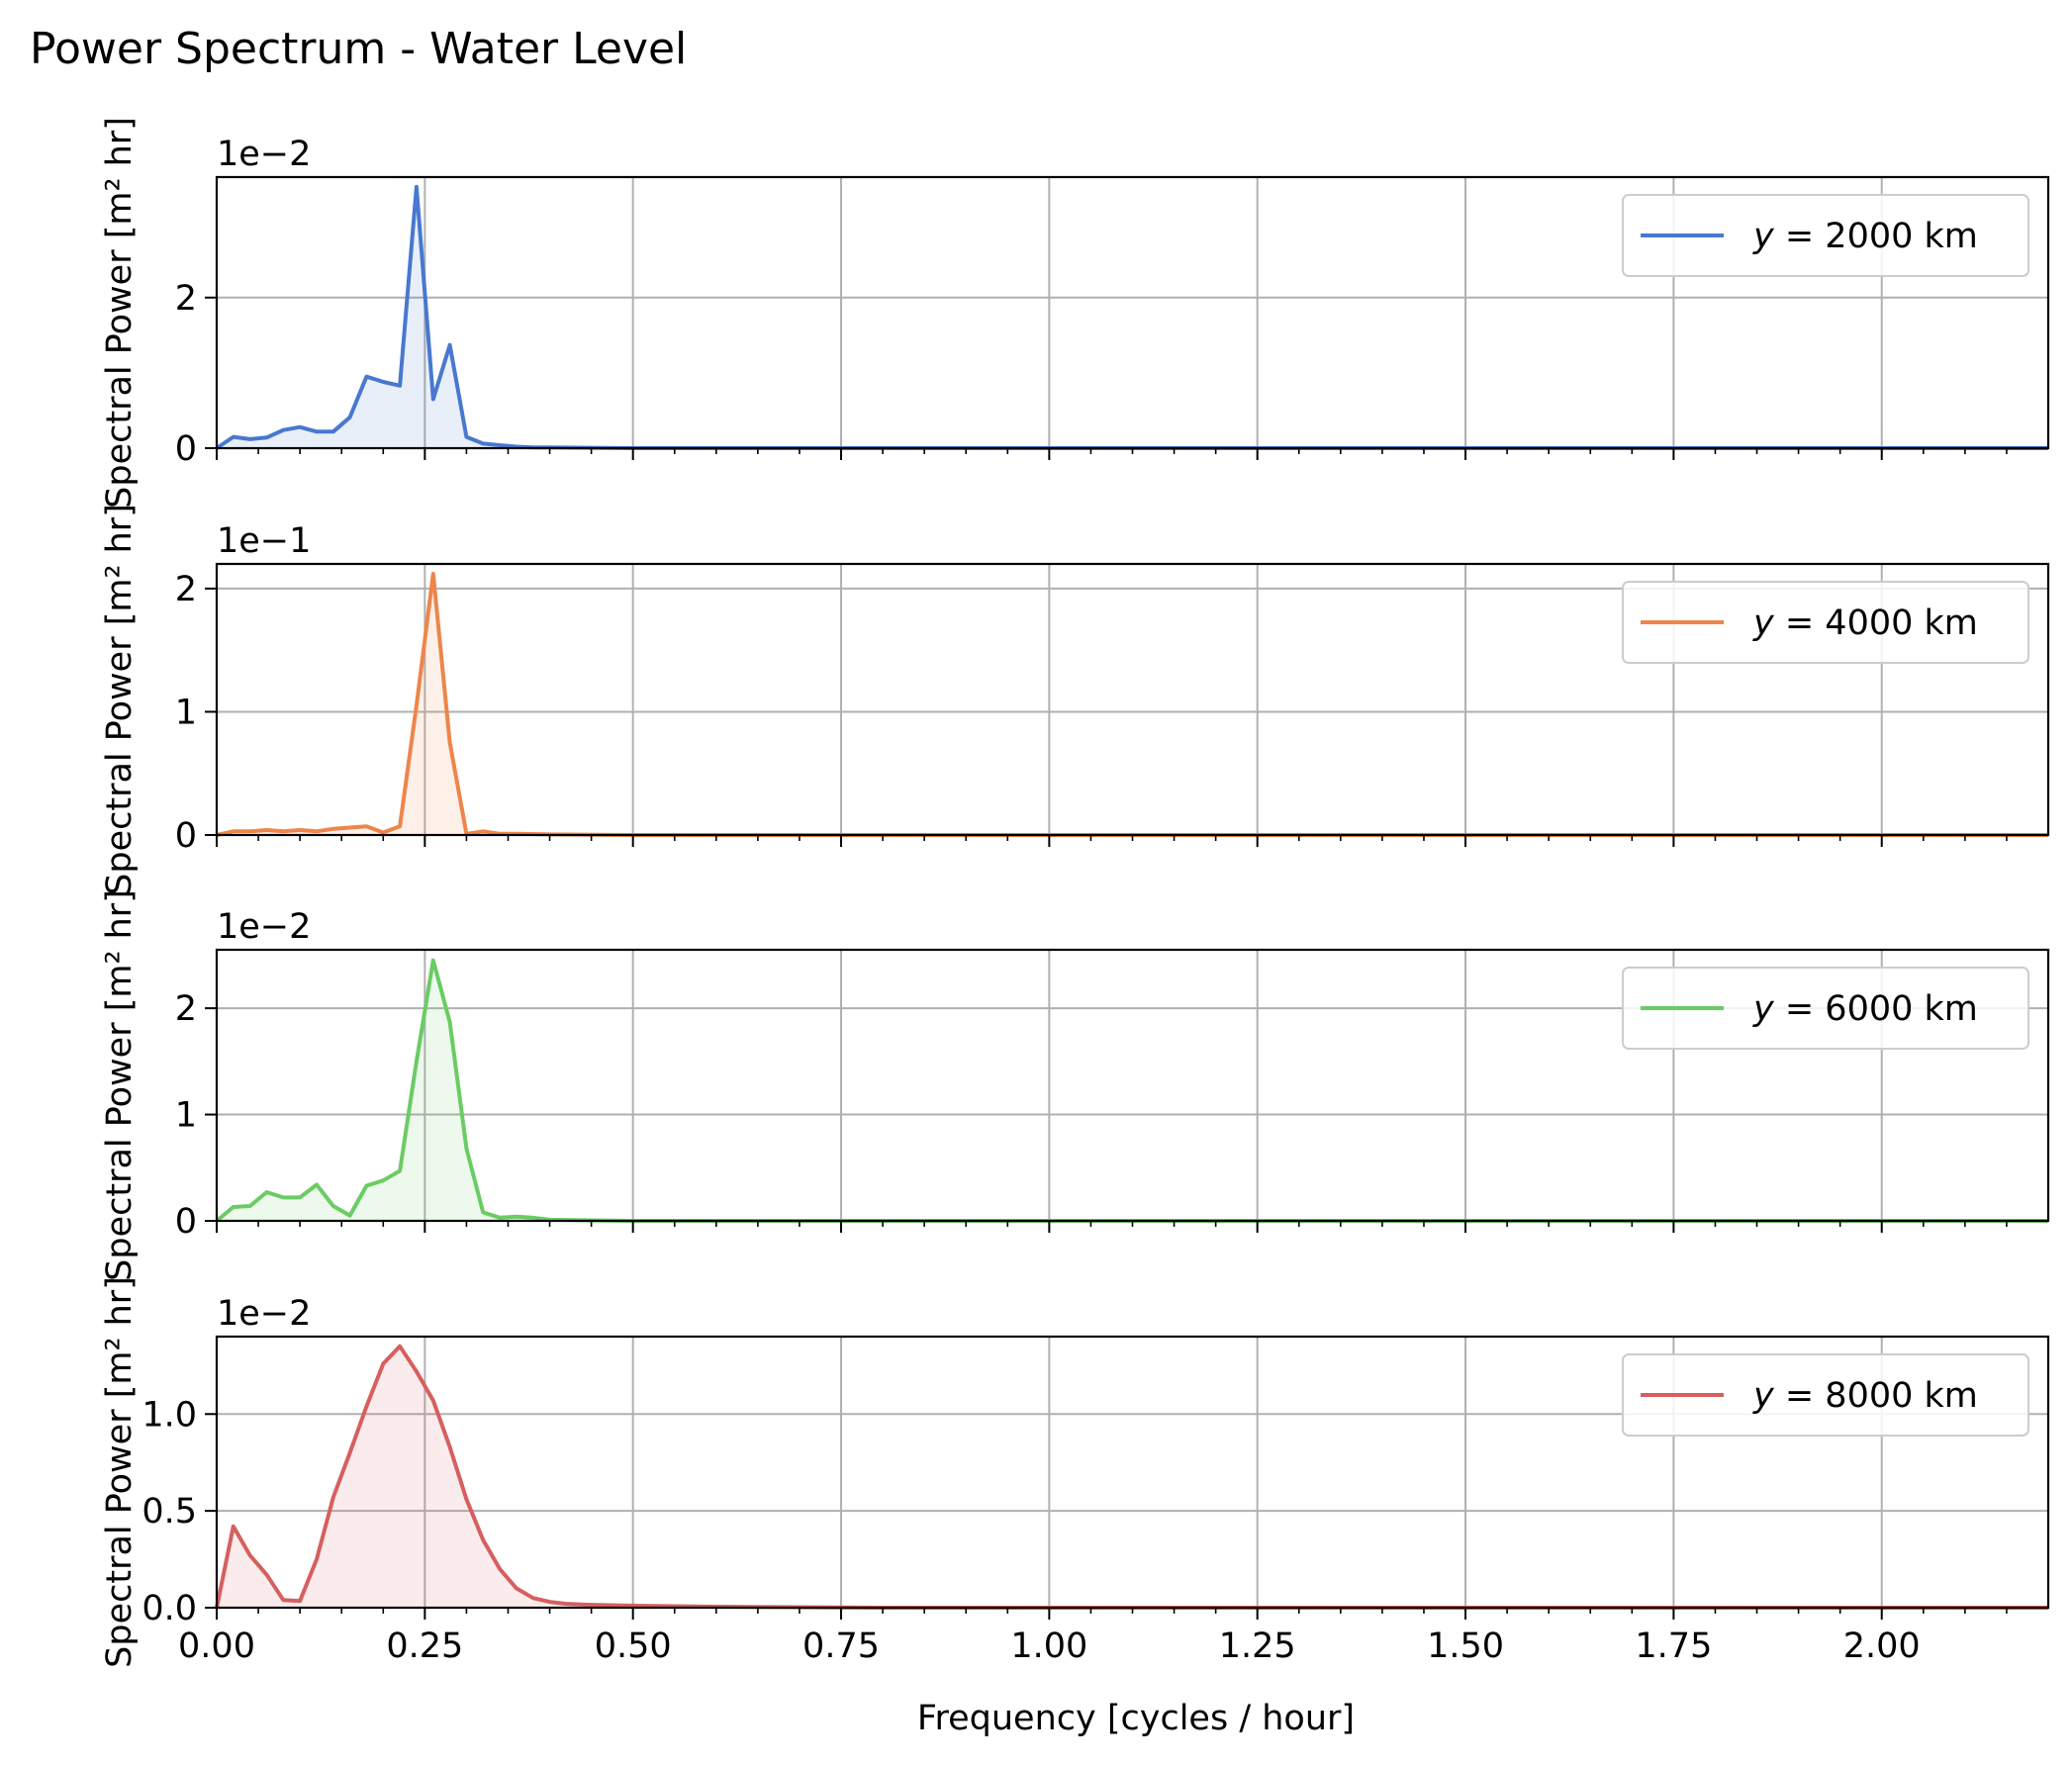 The image size is (2072, 1765). I want to click on legend-label: y = 2000 km, so click(1865, 236).